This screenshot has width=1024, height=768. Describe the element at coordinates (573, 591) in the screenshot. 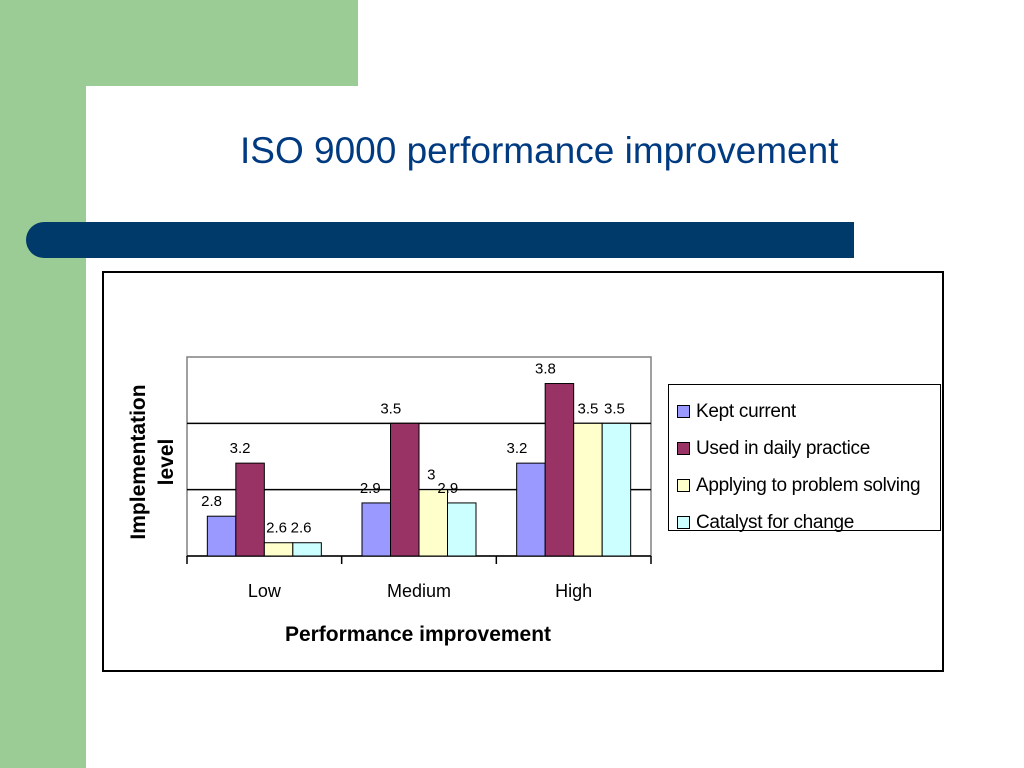

I see `x-tick-label: High` at that location.